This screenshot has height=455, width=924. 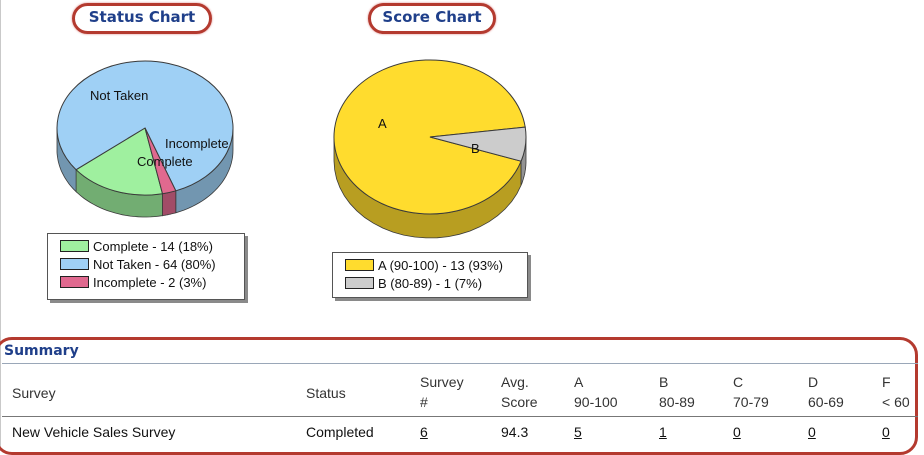 I want to click on header-line: 80-89, so click(x=677, y=402).